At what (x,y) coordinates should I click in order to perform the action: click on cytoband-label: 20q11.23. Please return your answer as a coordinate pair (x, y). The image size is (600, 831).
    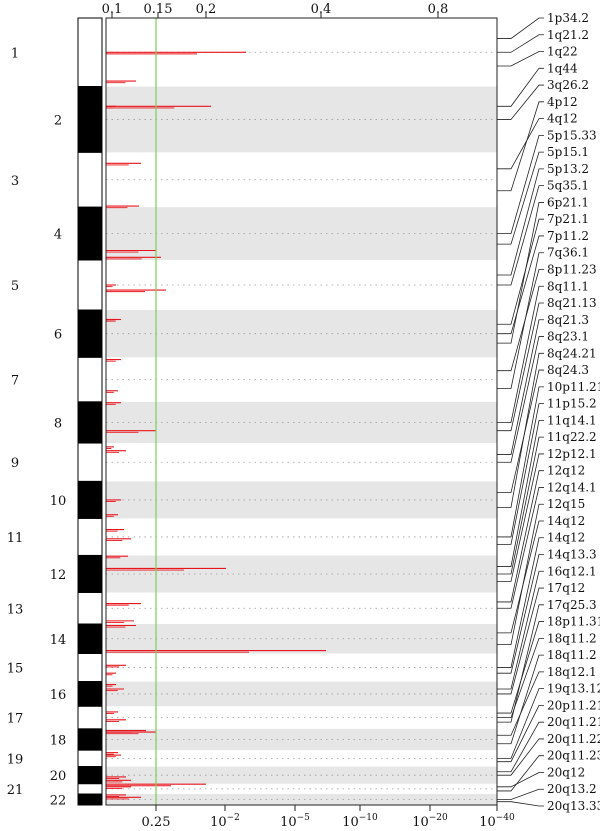
    Looking at the image, I should click on (573, 756).